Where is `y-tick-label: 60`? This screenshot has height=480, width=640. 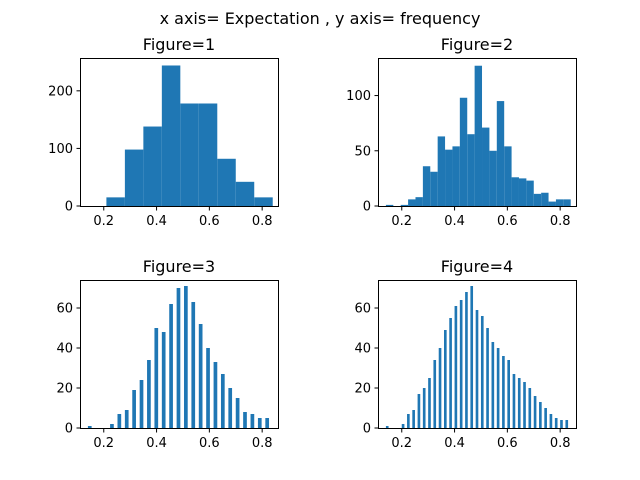 y-tick-label: 60 is located at coordinates (64, 309).